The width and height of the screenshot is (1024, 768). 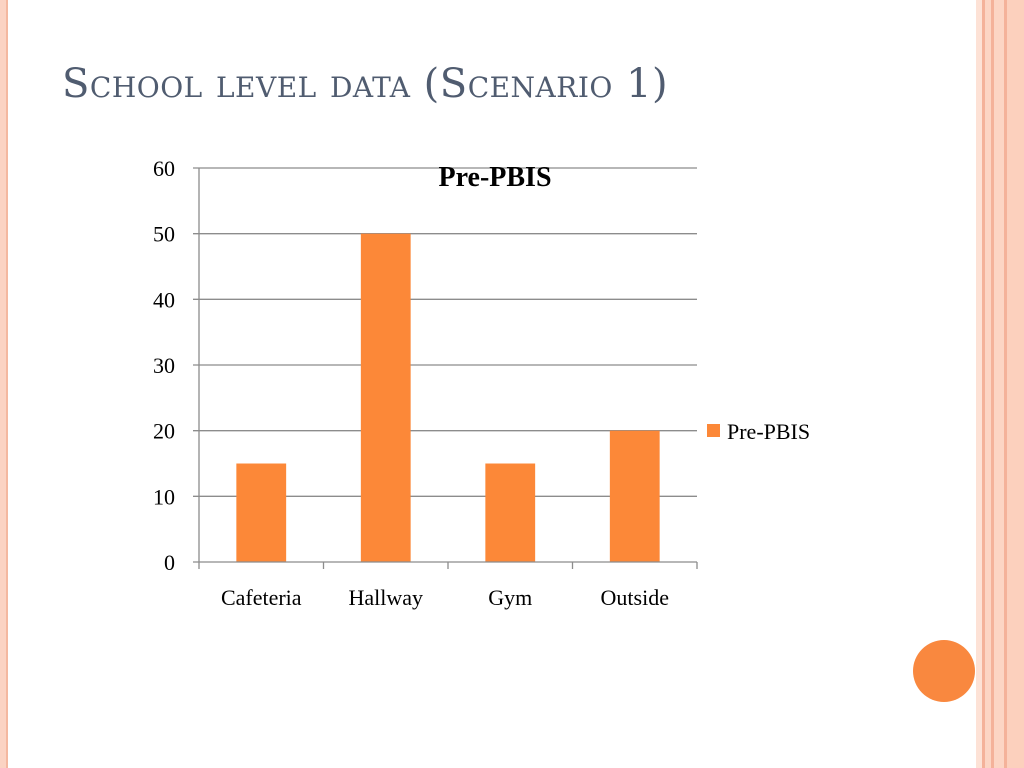 I want to click on y-tick-label: 0, so click(x=169, y=562).